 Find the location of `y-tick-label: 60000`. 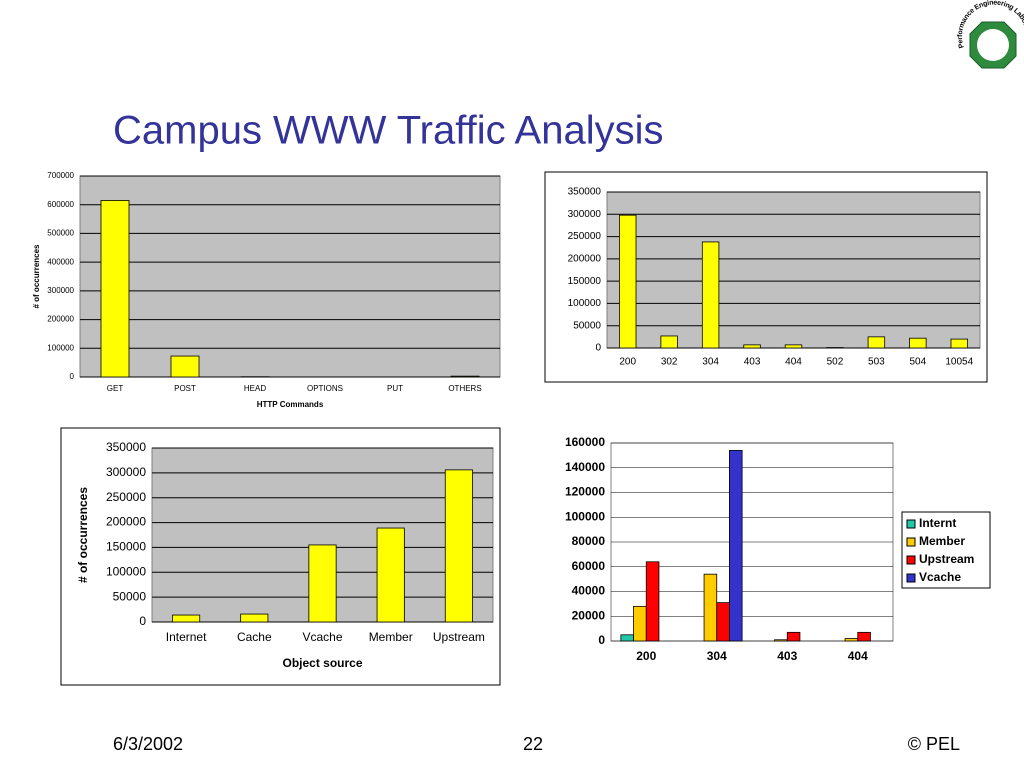

y-tick-label: 60000 is located at coordinates (589, 566).